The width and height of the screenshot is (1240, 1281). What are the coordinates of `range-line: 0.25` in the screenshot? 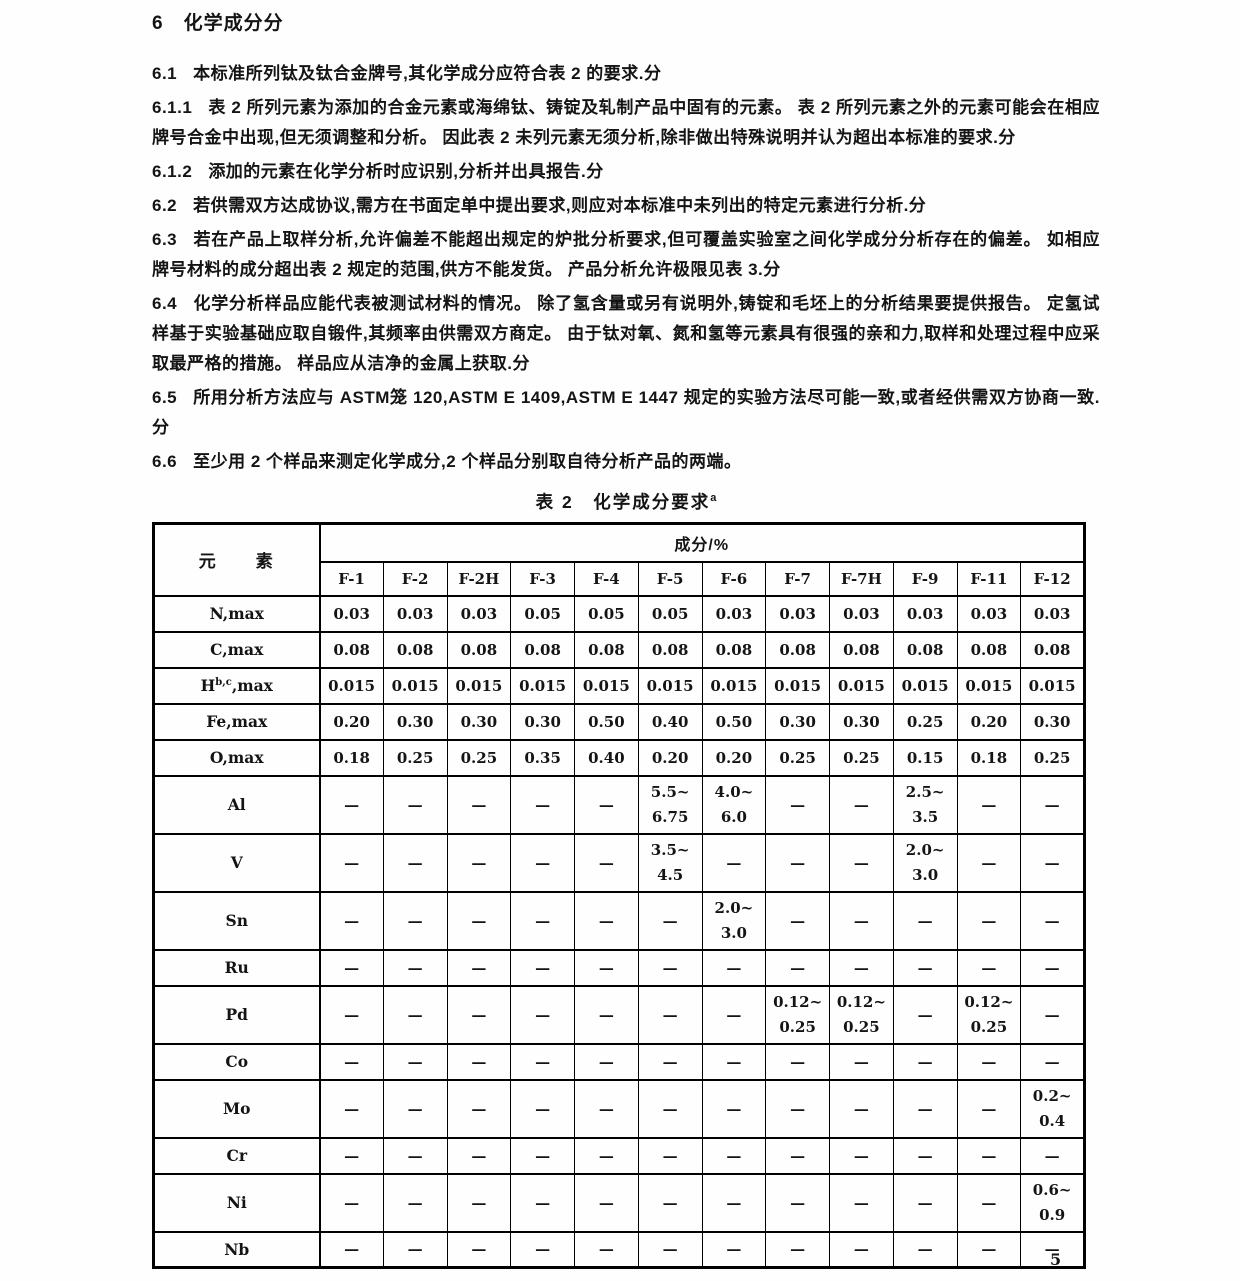 It's located at (989, 1026).